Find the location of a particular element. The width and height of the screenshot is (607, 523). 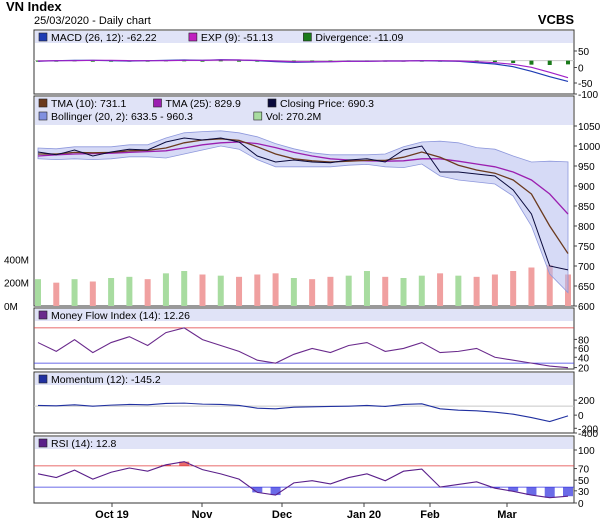

overbought-fill is located at coordinates (184, 463).